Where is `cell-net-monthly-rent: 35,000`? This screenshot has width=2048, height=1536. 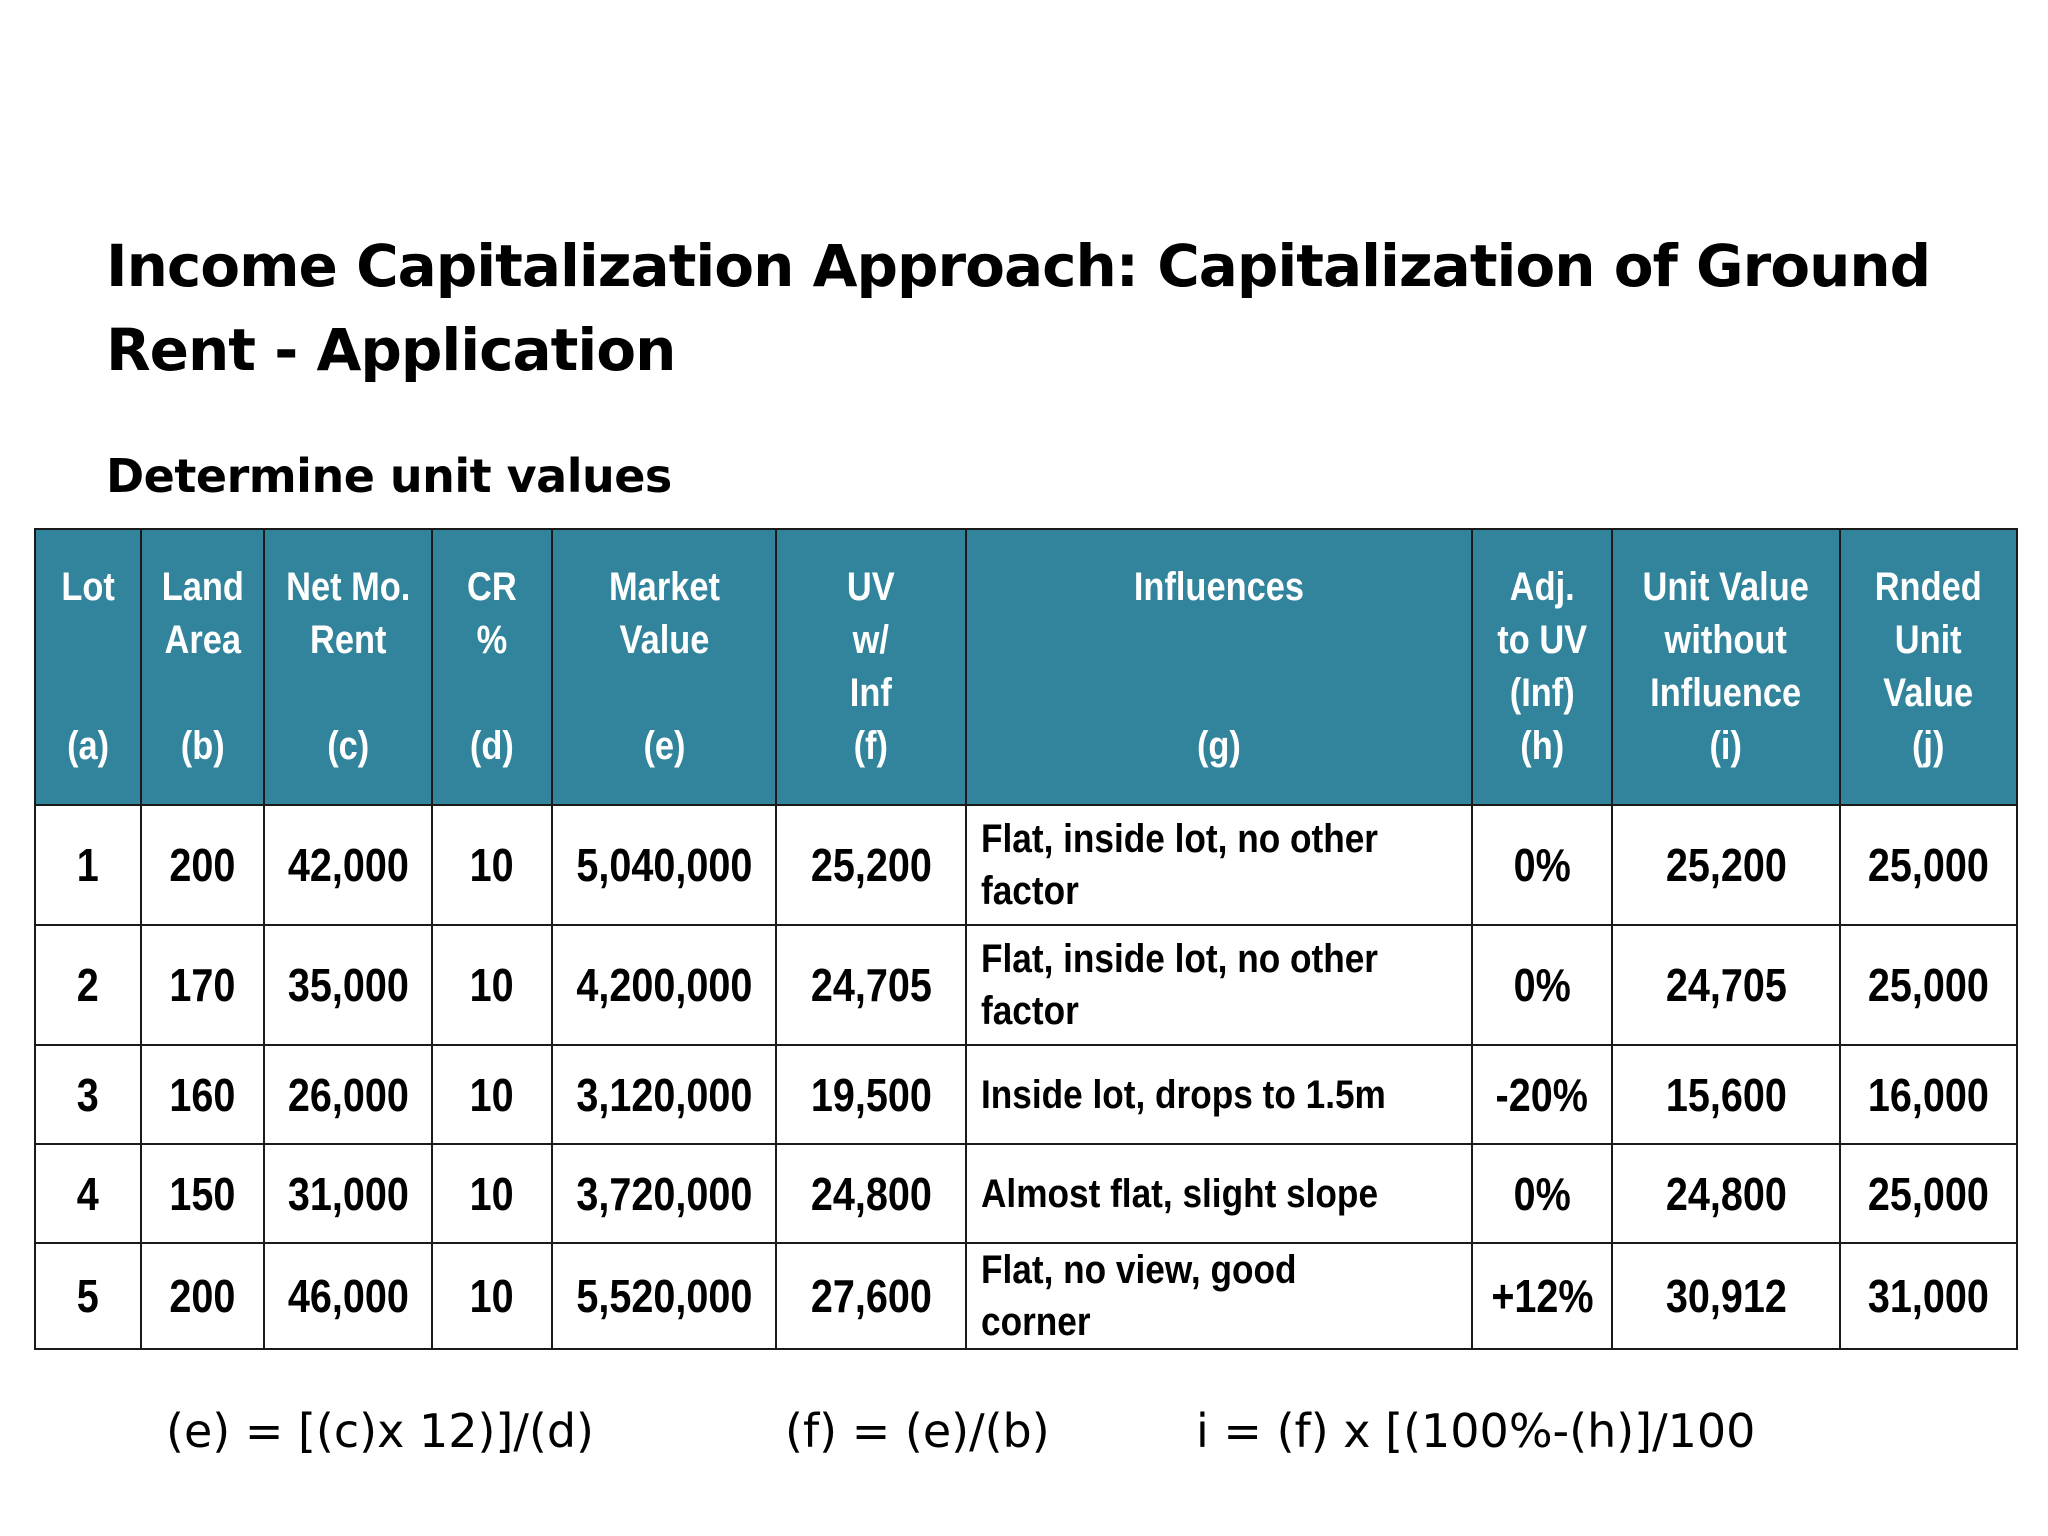 cell-net-monthly-rent: 35,000 is located at coordinates (348, 985).